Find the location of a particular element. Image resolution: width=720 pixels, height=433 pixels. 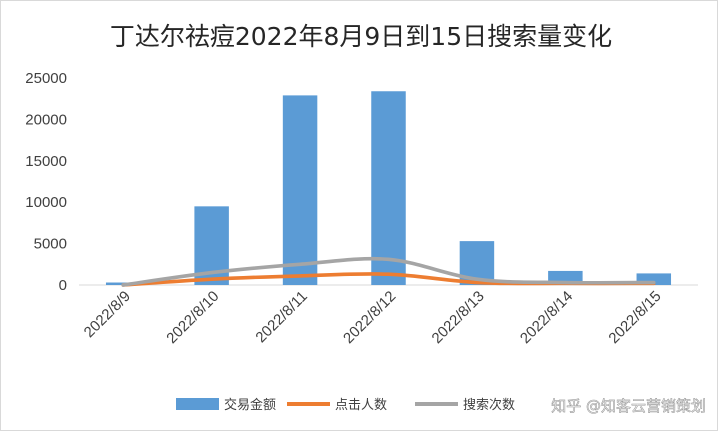

x-tick-label: 2022/8/15 is located at coordinates (634, 317).